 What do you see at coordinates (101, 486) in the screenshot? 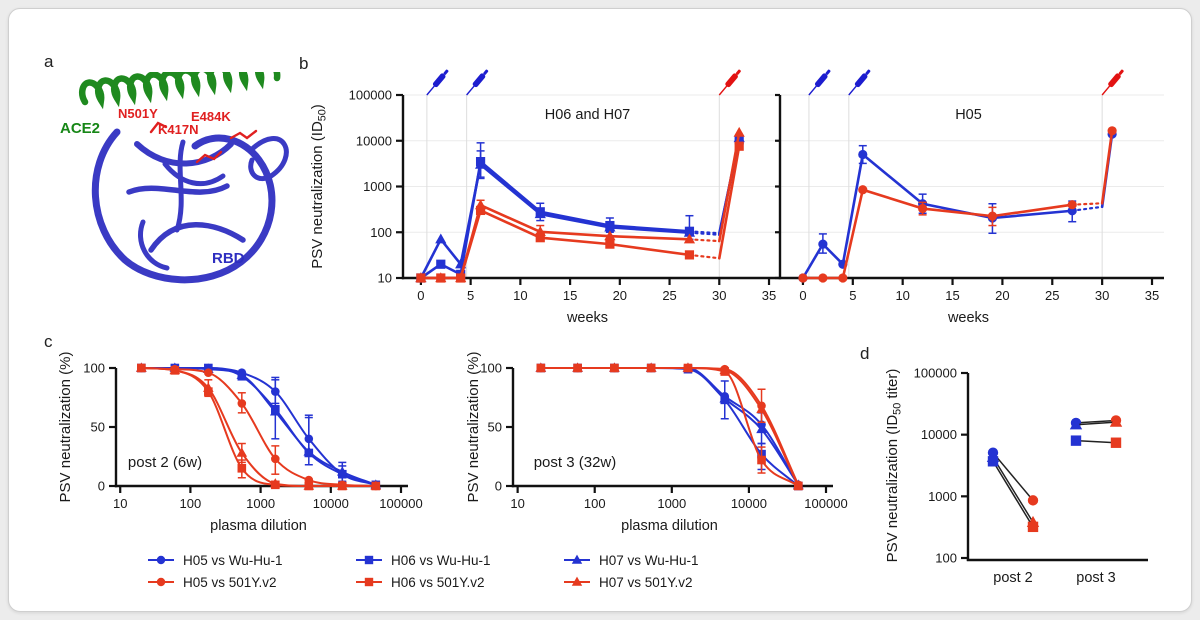
I see `y-tick-label: 0` at bounding box center [101, 486].